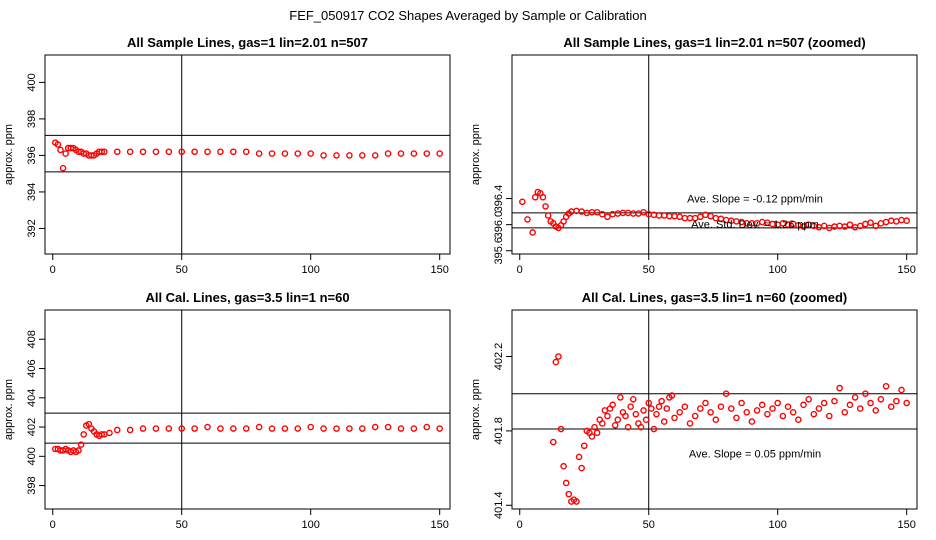 This screenshot has width=936, height=540. I want to click on y-tick-label: 401.4, so click(499, 506).